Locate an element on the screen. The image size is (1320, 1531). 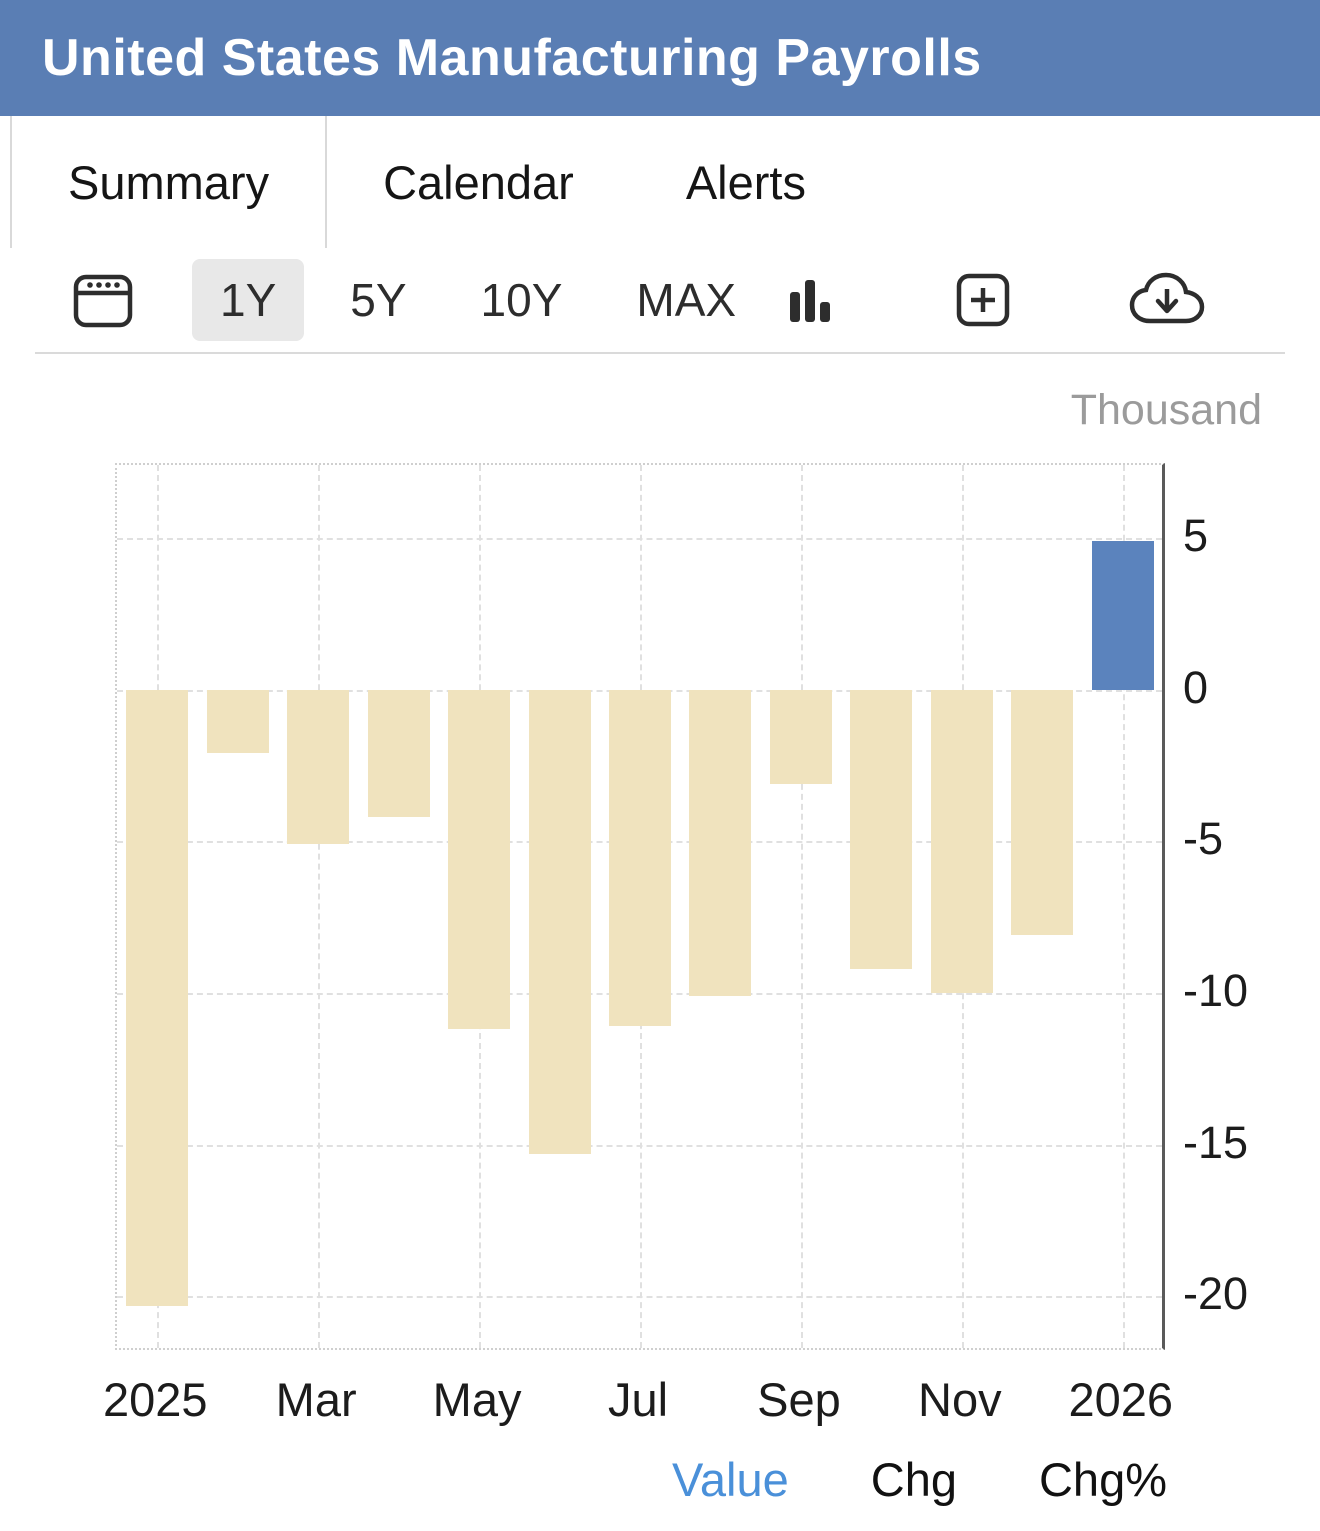
y-tick-label: -5 is located at coordinates (1203, 839).